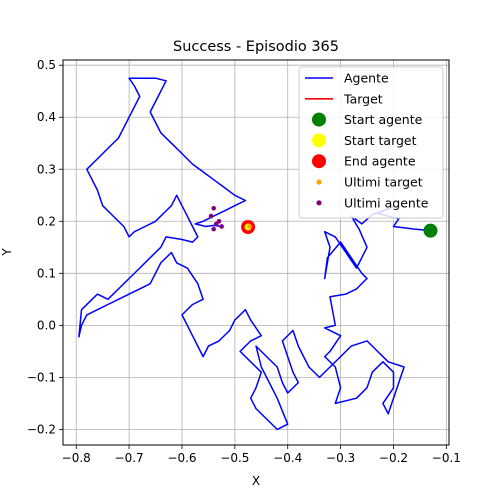  What do you see at coordinates (319, 182) in the screenshot?
I see `legend-ultimi-target-swatch` at bounding box center [319, 182].